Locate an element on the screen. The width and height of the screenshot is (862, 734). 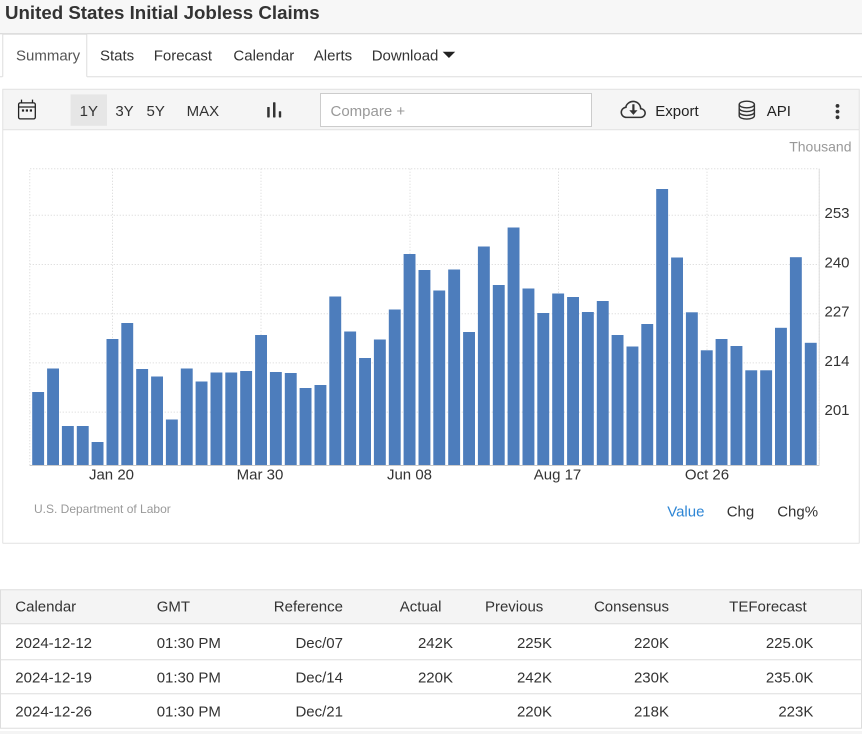
svg-text: MAX is located at coordinates (203, 111).